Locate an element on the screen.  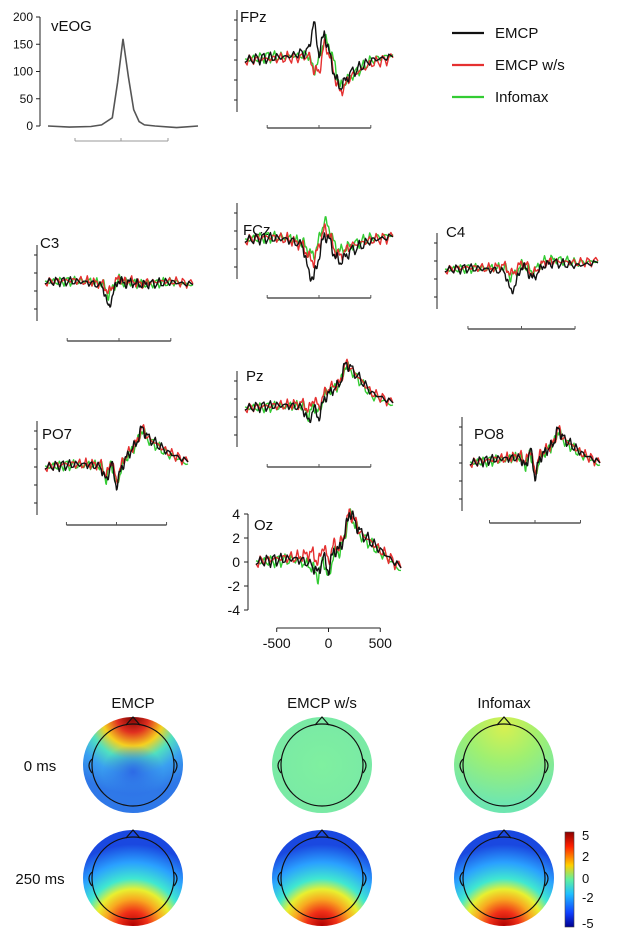
panel-label: C4 is located at coordinates (455, 232).